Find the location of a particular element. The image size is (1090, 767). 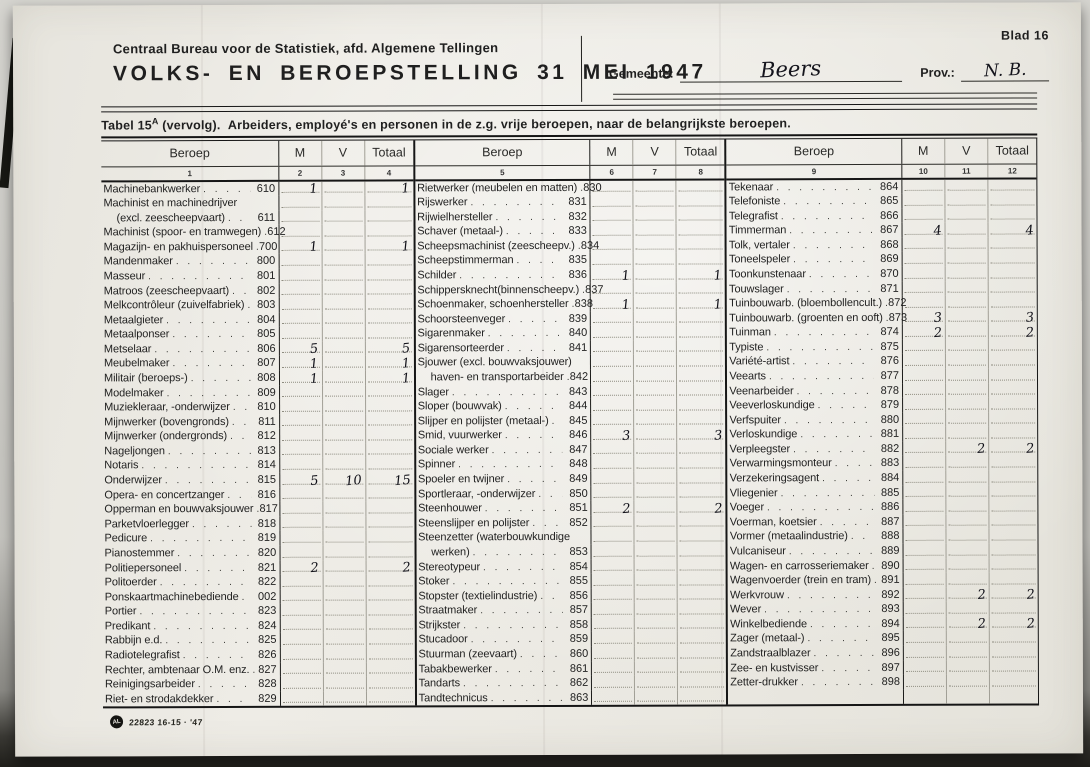

occupation-cell: Straatmaker 857 is located at coordinates (503, 610).